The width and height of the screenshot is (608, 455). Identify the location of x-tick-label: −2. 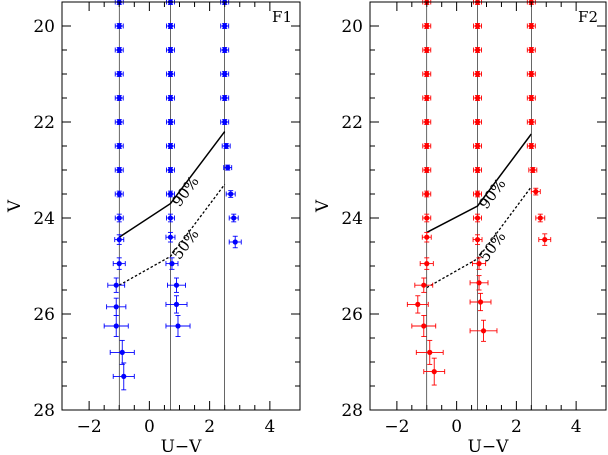
(89, 427).